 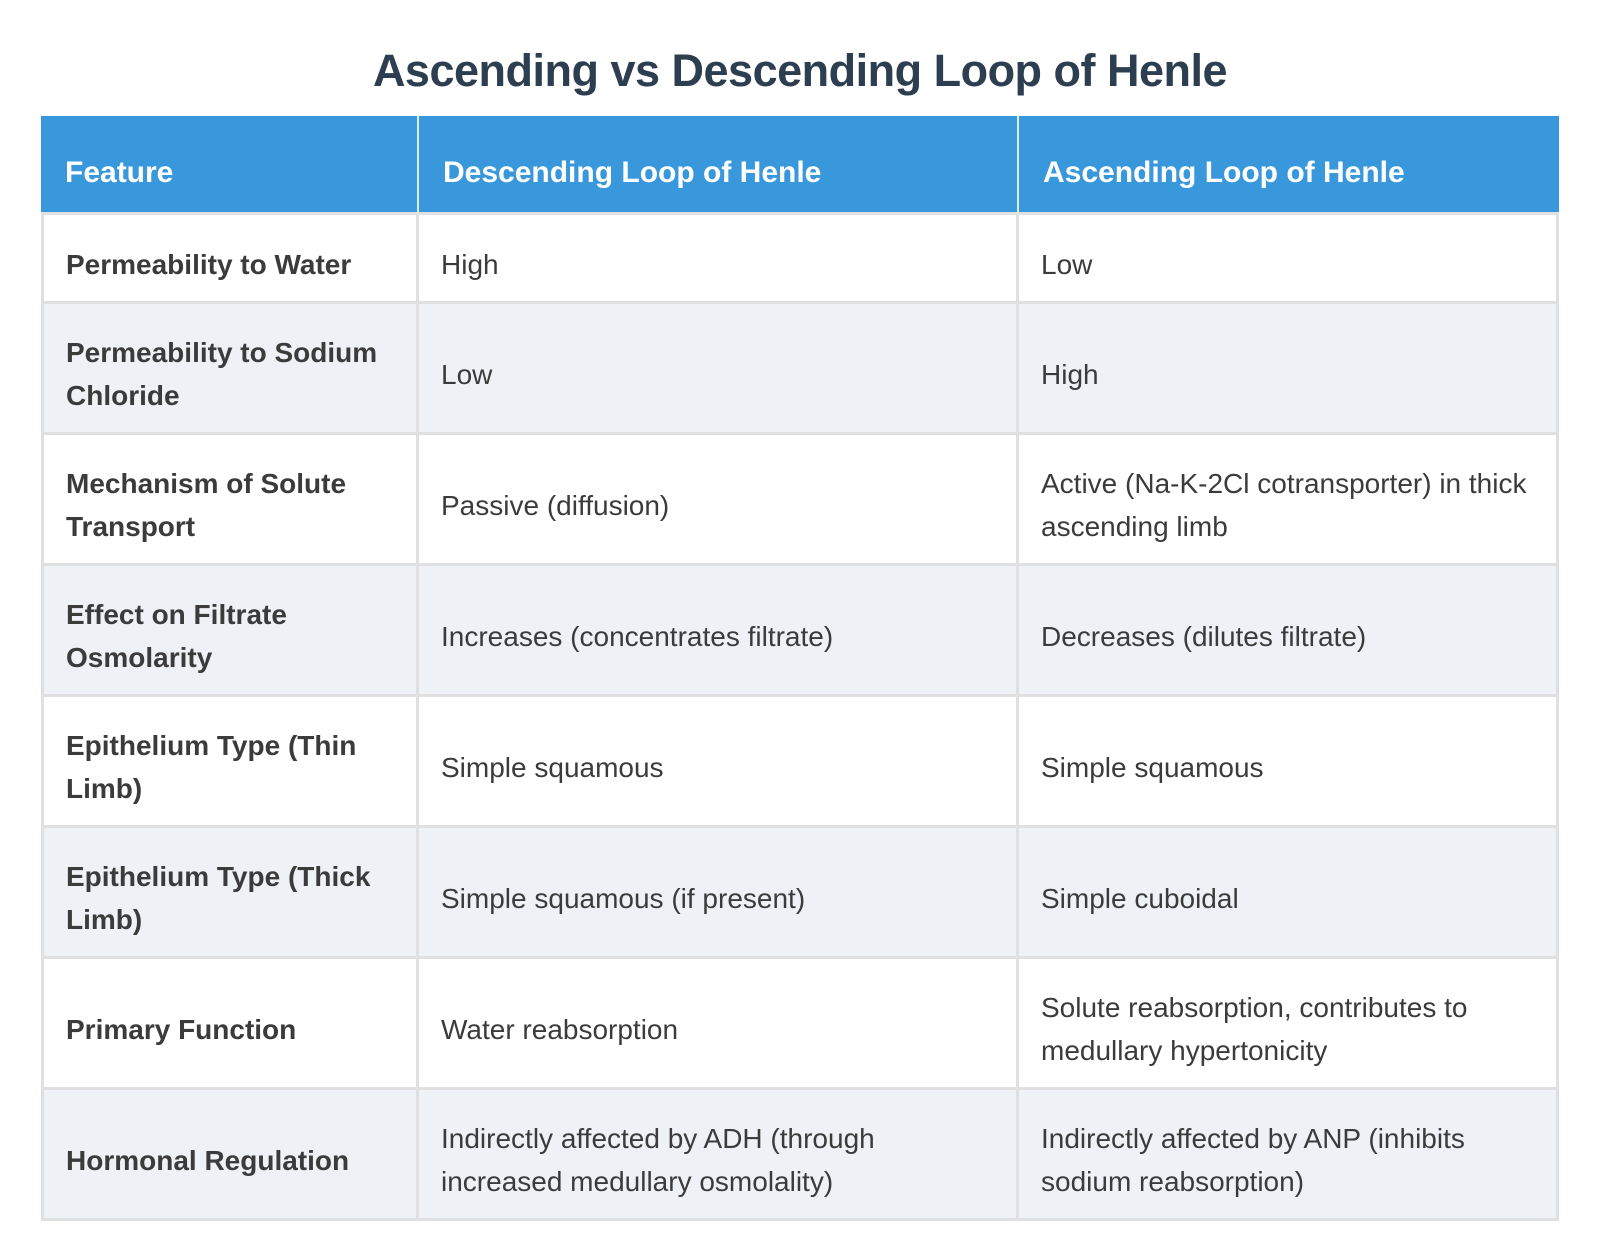 What do you see at coordinates (719, 893) in the screenshot?
I see `descending-cell: Simple squamous (if present)` at bounding box center [719, 893].